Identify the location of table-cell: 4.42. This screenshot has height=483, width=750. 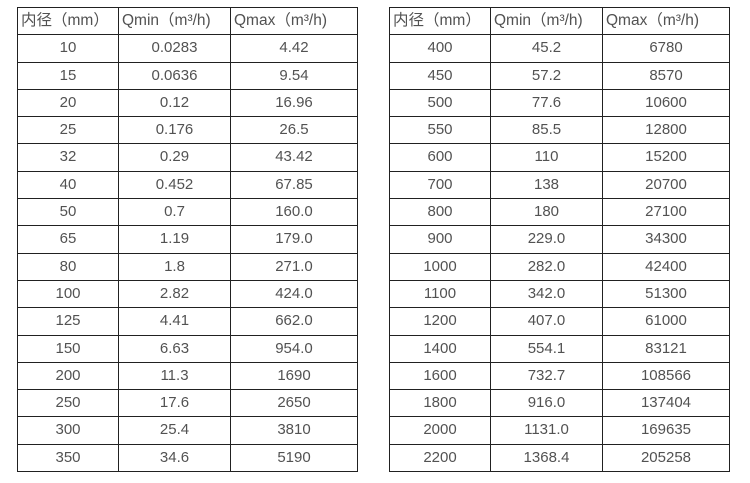
(294, 48).